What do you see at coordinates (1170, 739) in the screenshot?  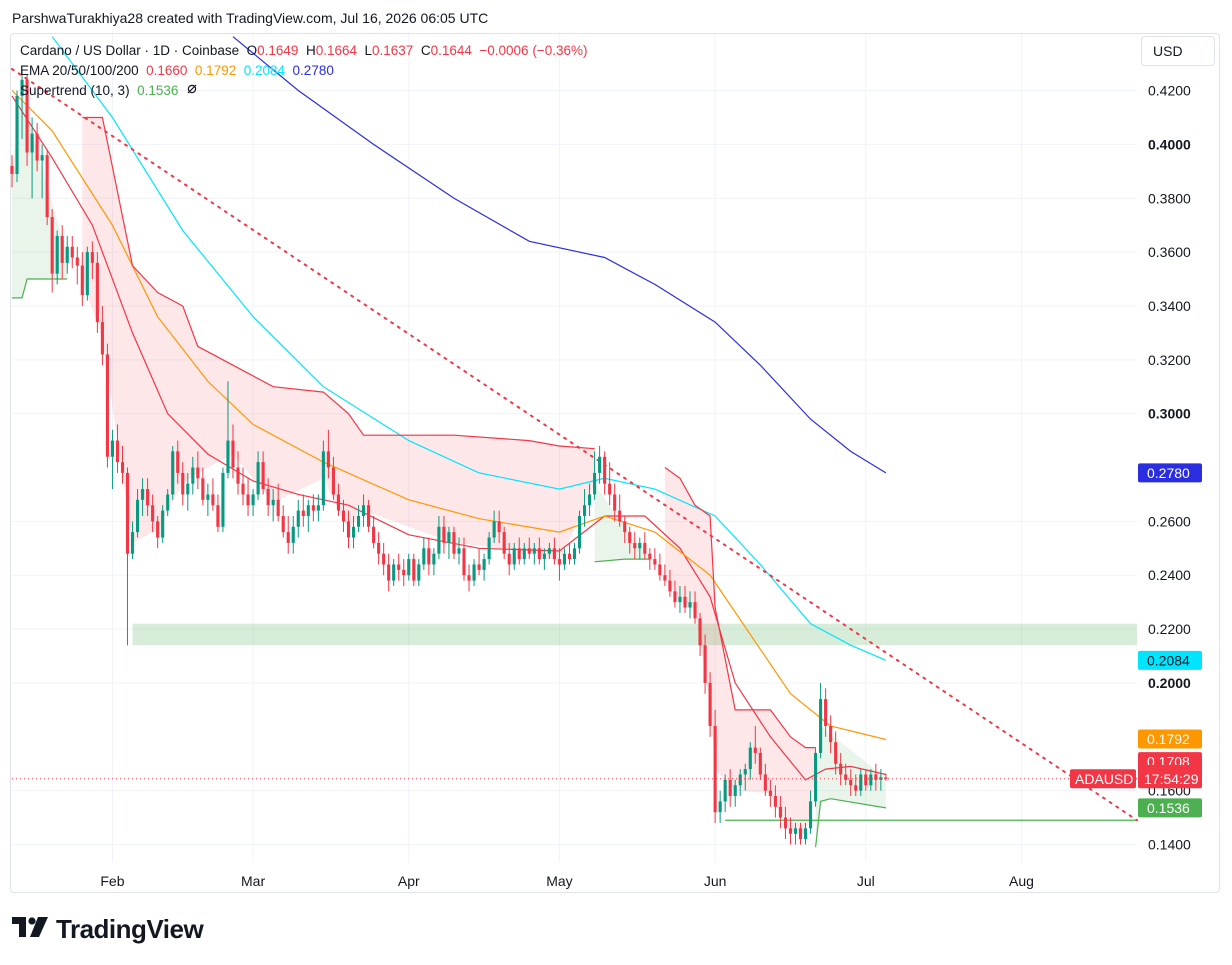 I see `price-label-01792: 0.1792` at bounding box center [1170, 739].